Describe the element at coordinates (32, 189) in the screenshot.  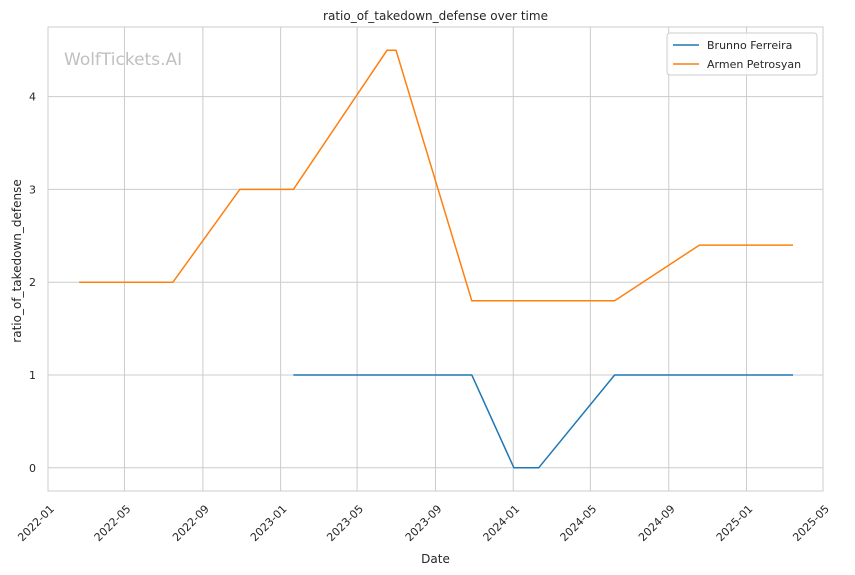
I see `y-tick-label: 3` at that location.